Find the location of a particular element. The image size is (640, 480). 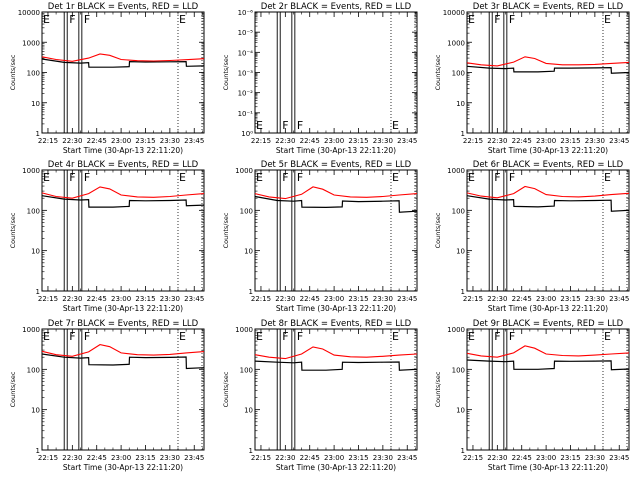

chart-title: Det 7r BLACK = Events, RED = LLD is located at coordinates (123, 324).